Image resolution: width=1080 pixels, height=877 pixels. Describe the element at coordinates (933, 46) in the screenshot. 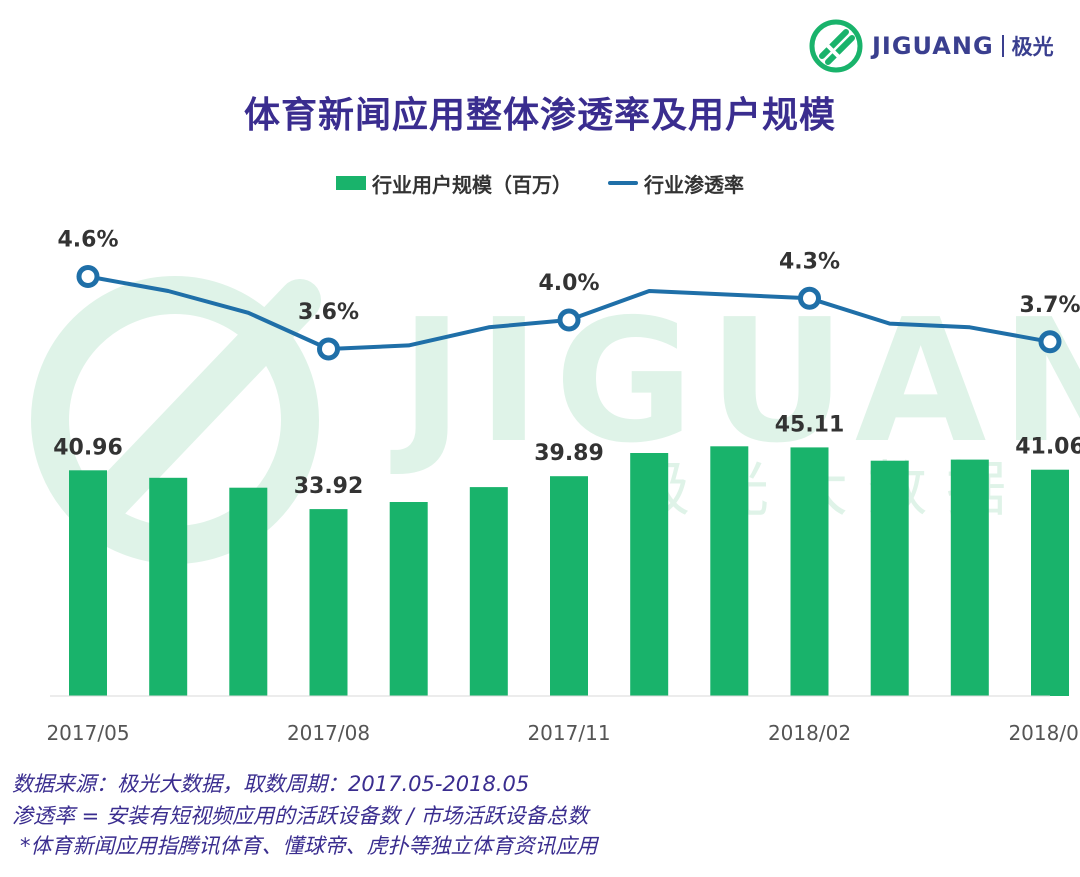

I see `logo-brand-text: JIGUANG` at that location.